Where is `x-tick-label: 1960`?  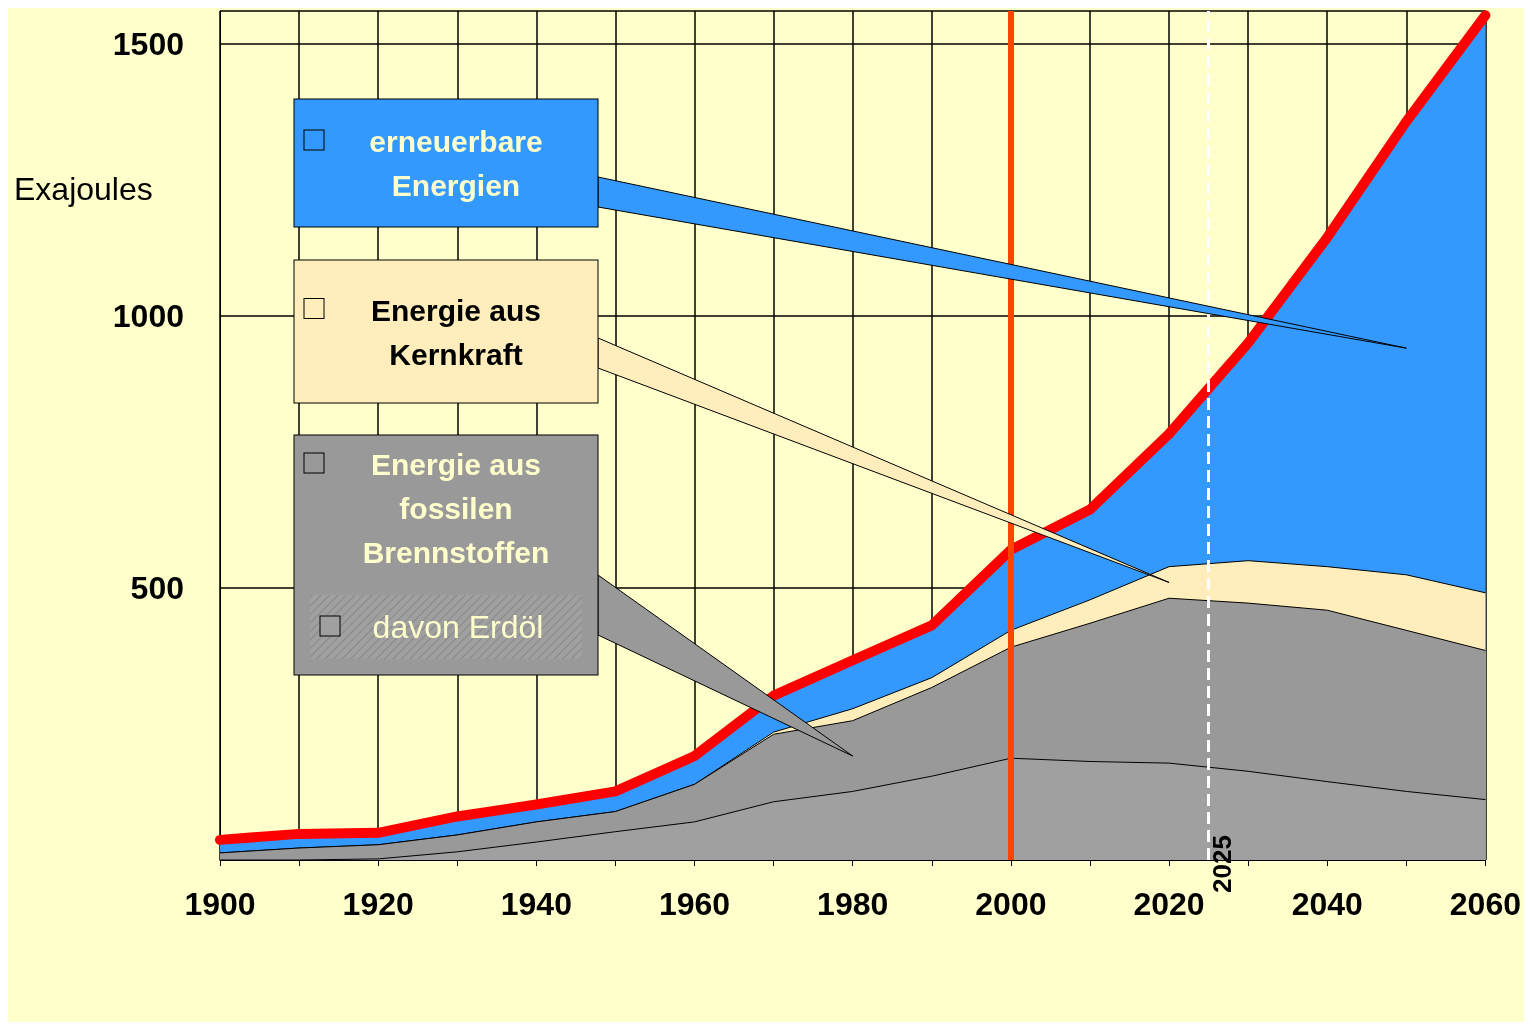
x-tick-label: 1960 is located at coordinates (694, 904).